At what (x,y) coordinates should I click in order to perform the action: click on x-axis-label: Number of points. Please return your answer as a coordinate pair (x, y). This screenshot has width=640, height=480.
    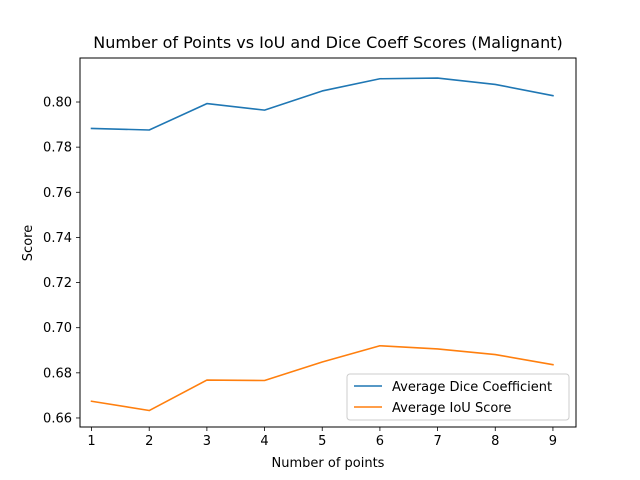
    Looking at the image, I should click on (328, 463).